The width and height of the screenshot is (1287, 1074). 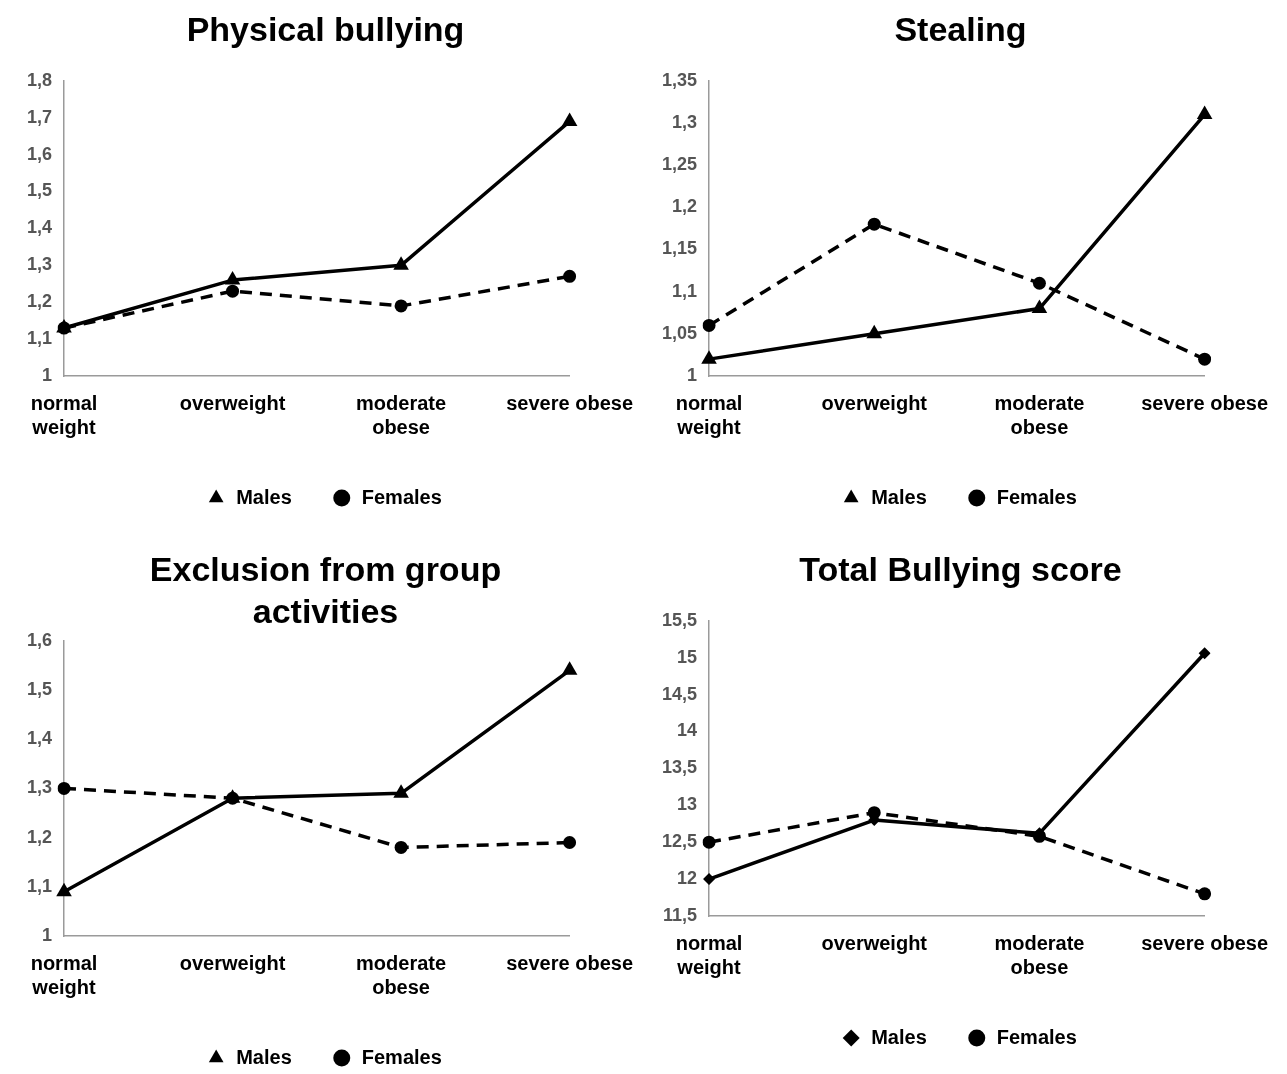 What do you see at coordinates (679, 332) in the screenshot?
I see `y-tick-label: 1,05` at bounding box center [679, 332].